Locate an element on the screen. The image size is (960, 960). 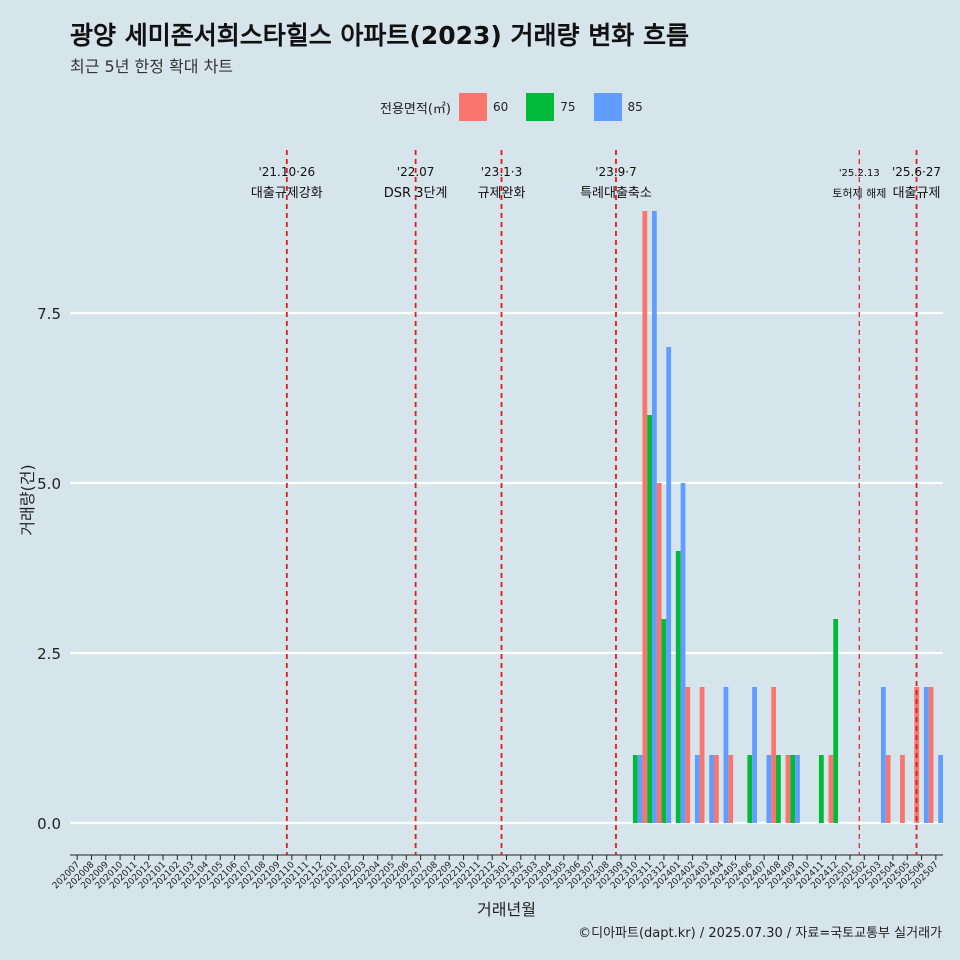
annotation-label: 토허제 해제 is located at coordinates (859, 193).